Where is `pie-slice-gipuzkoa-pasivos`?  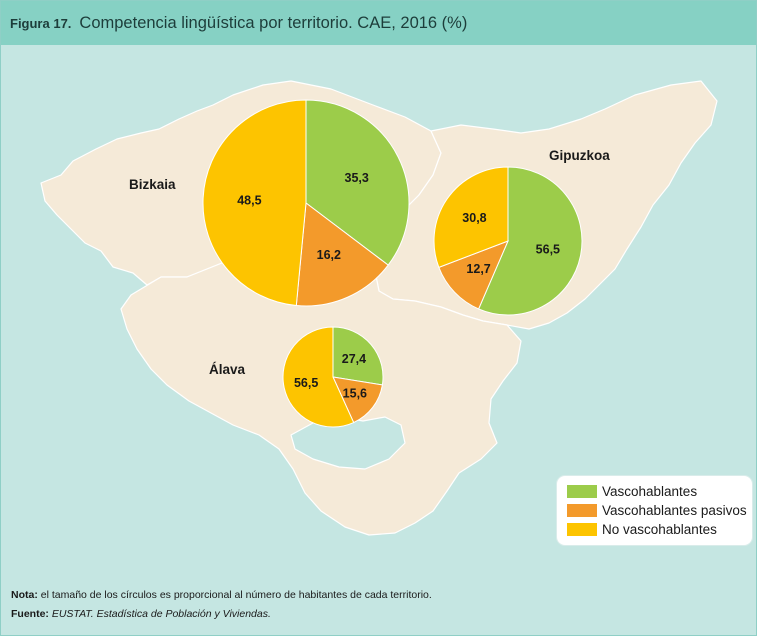
pie-slice-gipuzkoa-pasivos is located at coordinates (473, 275).